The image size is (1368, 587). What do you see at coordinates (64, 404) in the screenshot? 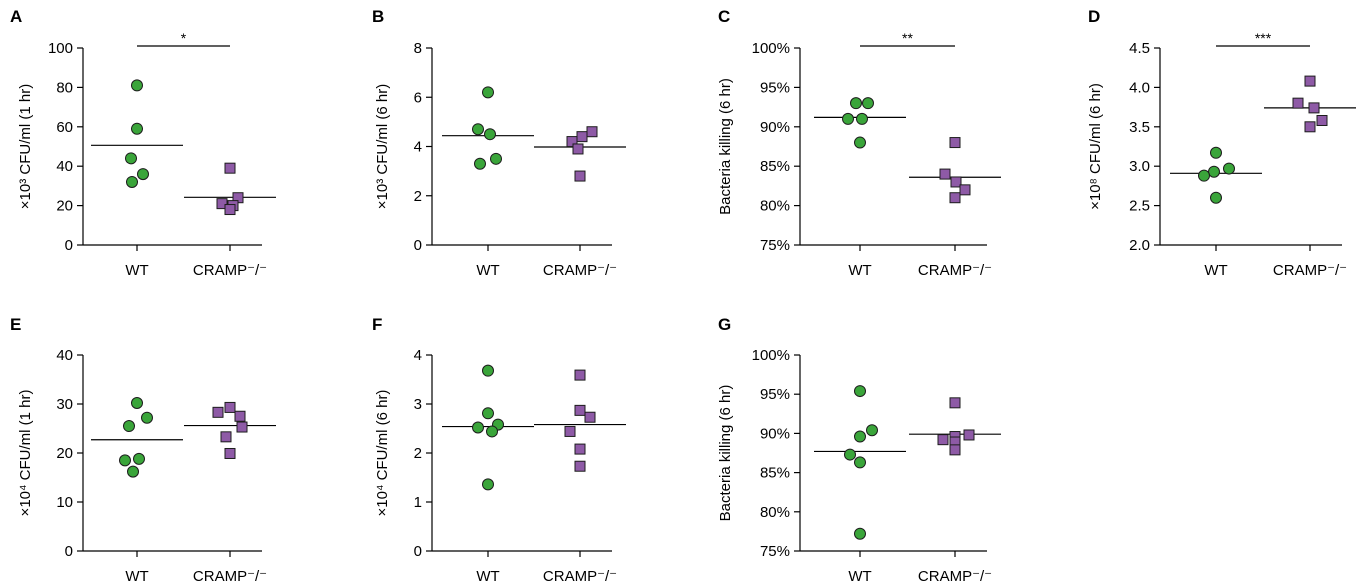
I see `y-tick-label: 30` at bounding box center [64, 404].